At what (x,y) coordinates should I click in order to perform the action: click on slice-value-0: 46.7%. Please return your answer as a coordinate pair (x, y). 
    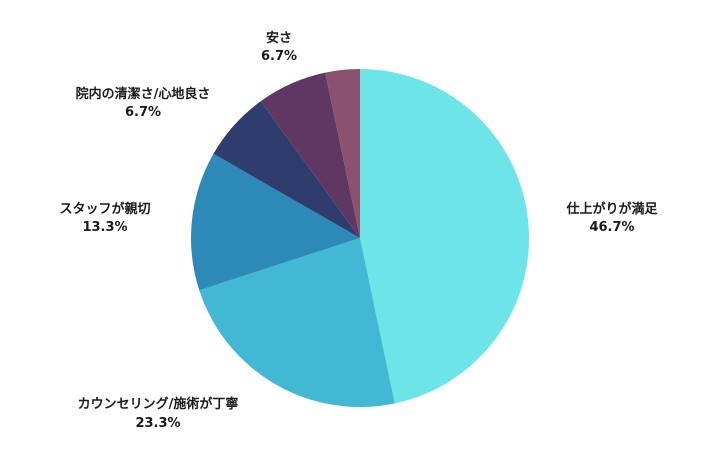
    Looking at the image, I should click on (611, 227).